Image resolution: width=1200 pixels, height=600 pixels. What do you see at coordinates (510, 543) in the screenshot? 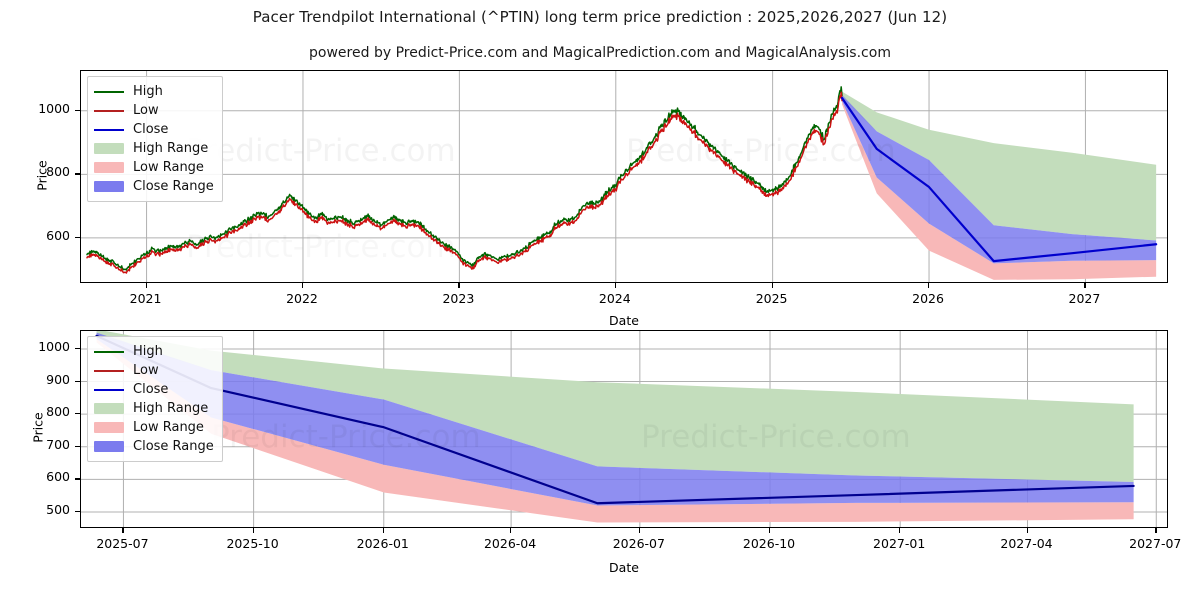
I see `axis-tick-label: 2026-04` at bounding box center [510, 543].